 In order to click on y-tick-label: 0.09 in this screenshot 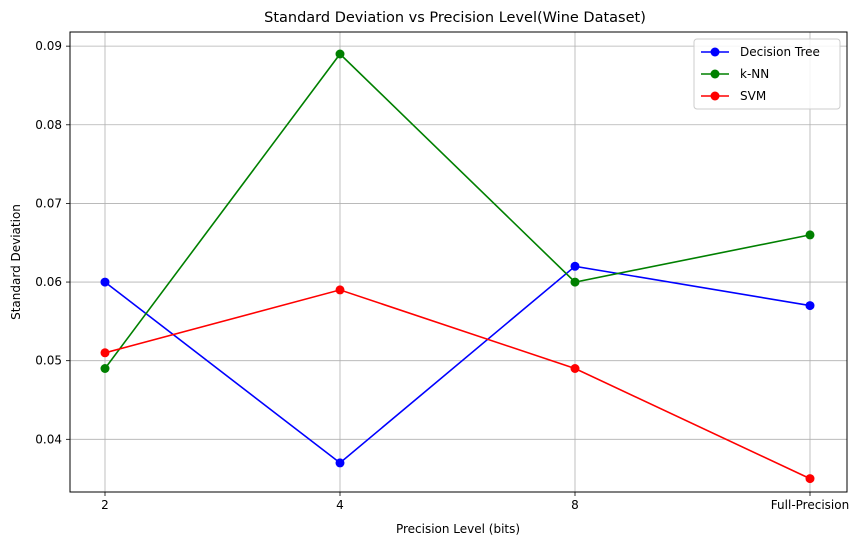, I will do `click(48, 46)`.